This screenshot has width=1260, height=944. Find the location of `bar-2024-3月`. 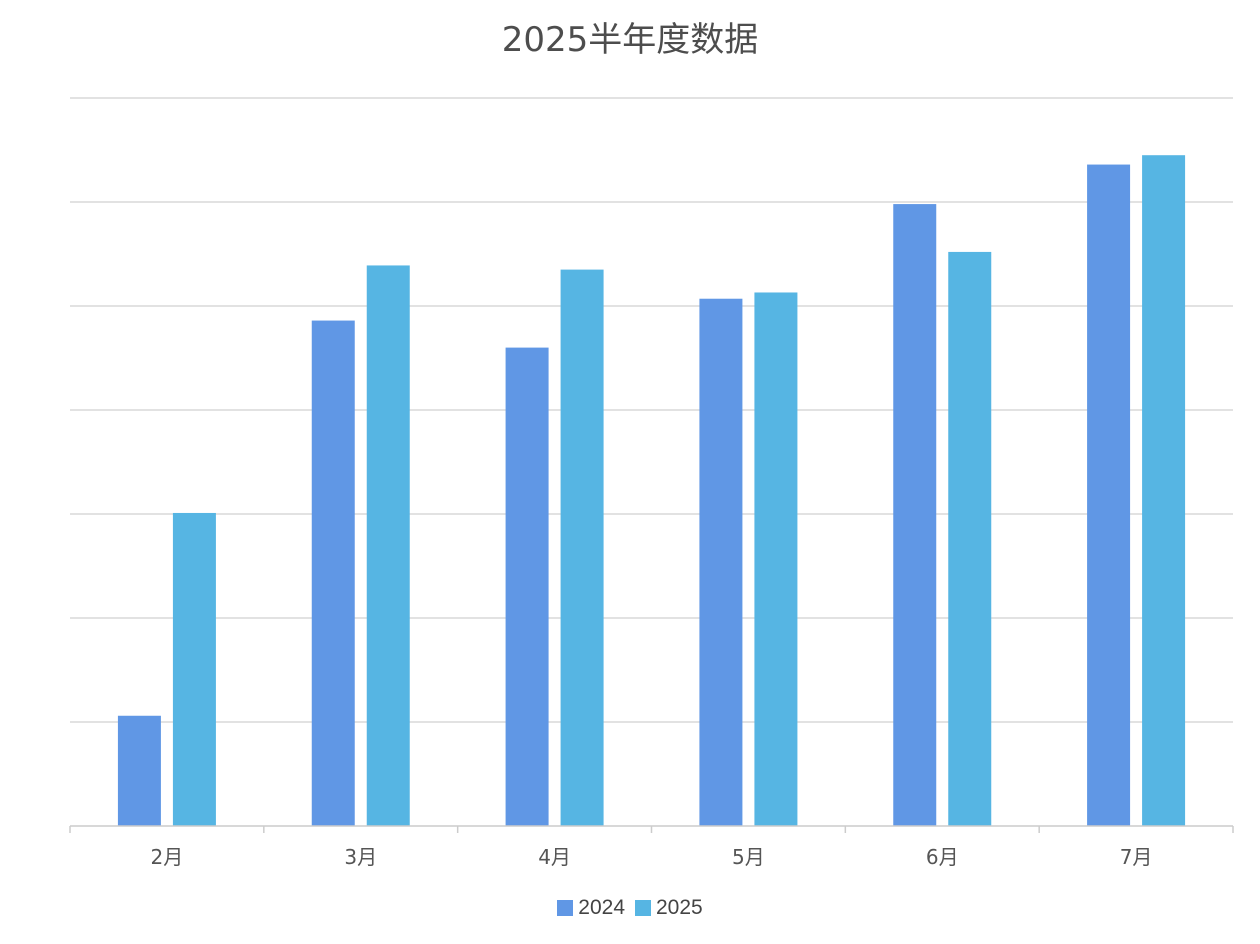

bar-2024-3月 is located at coordinates (333, 573).